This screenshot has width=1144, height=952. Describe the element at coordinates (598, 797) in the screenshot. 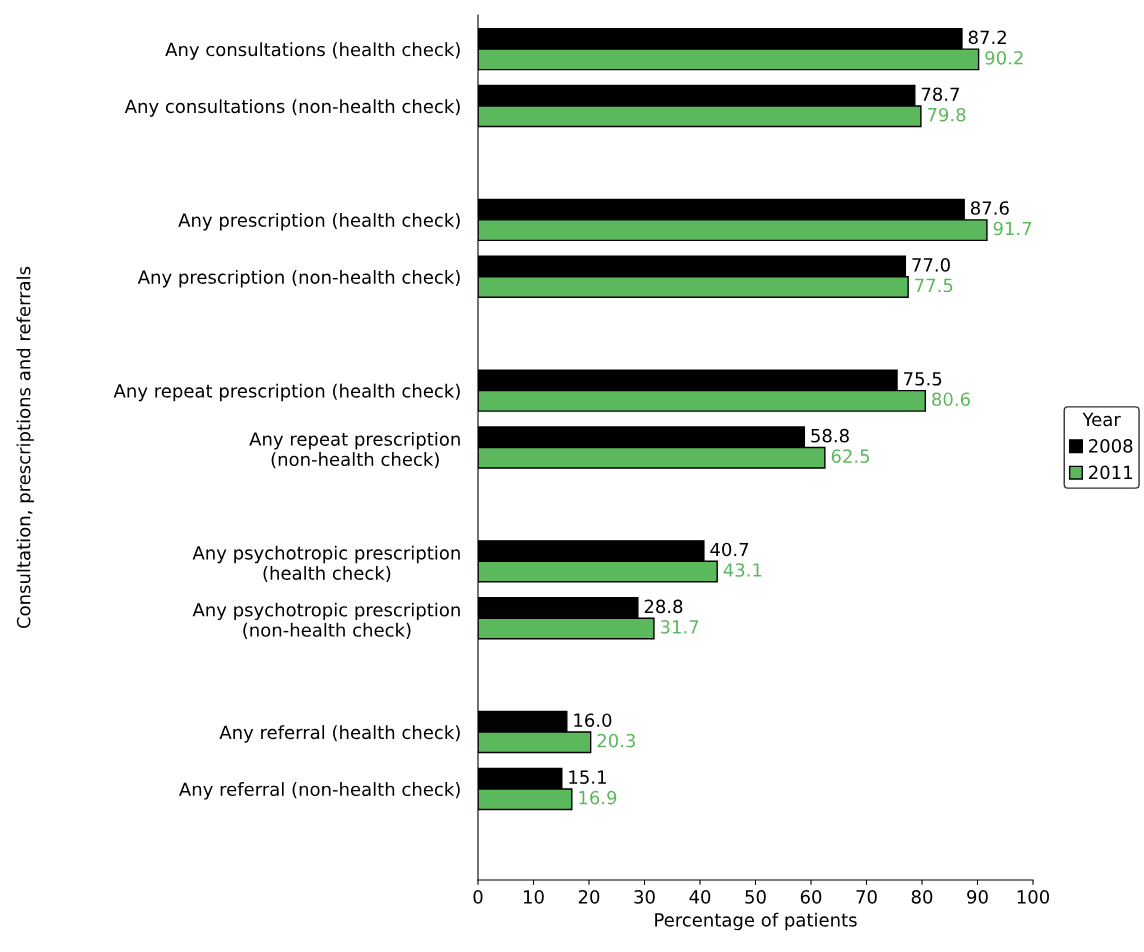

I see `data-label: 16.9` at that location.